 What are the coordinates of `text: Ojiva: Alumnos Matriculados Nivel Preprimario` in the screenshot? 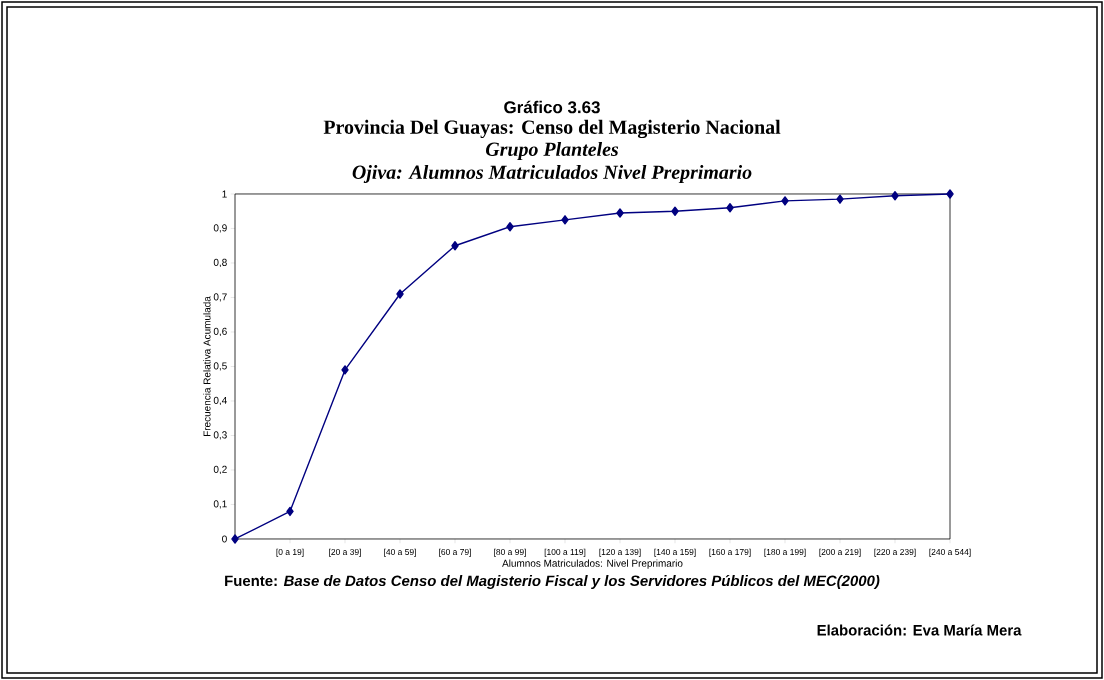 It's located at (552, 174).